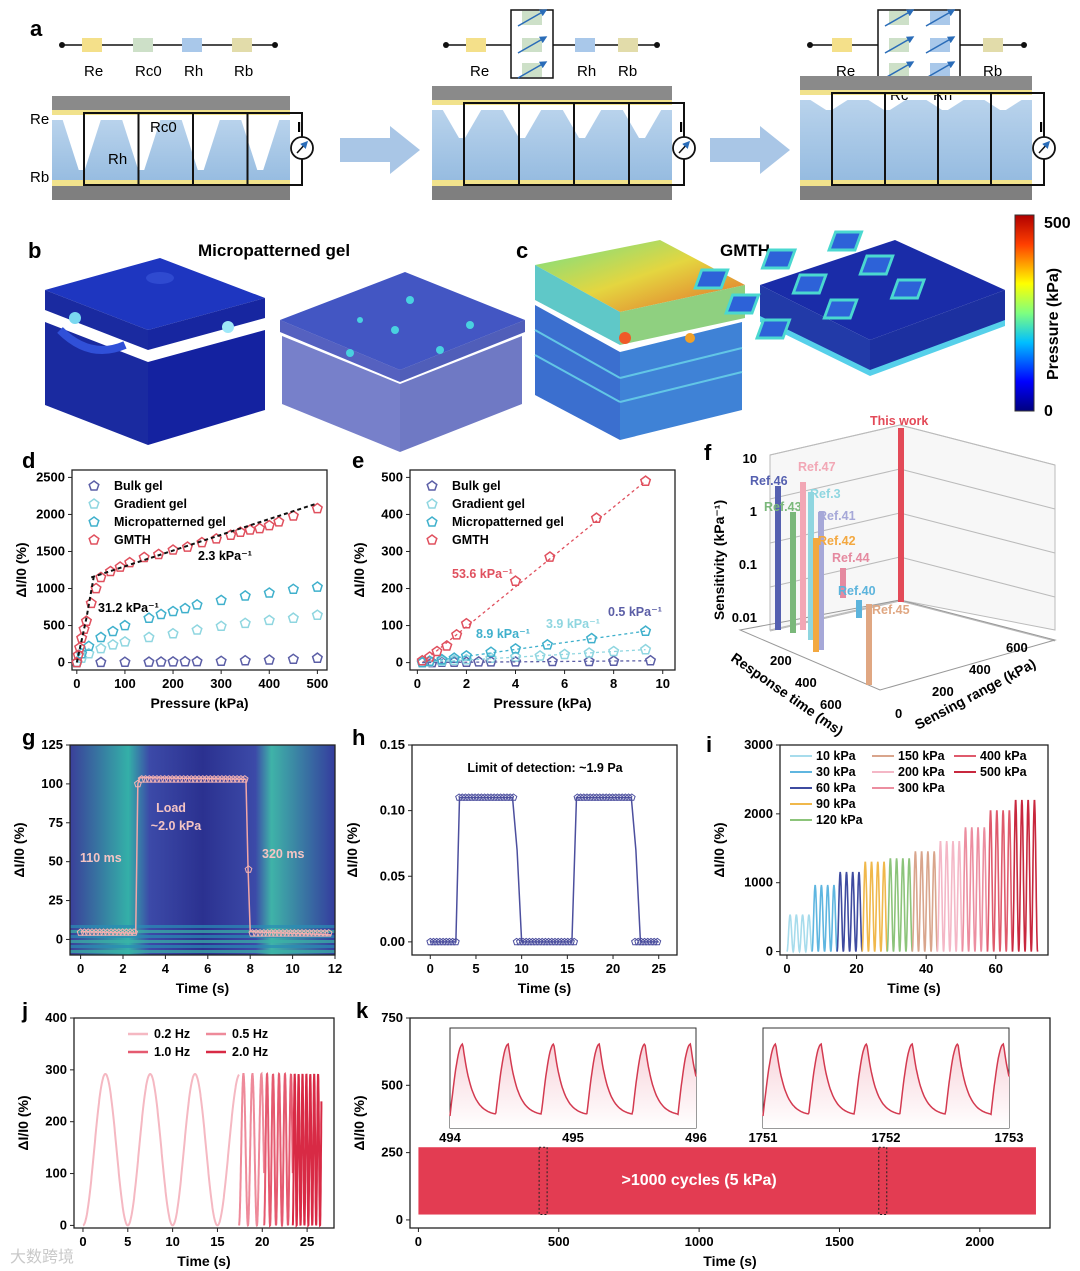  Describe the element at coordinates (94, 503) in the screenshot. I see `legend-marker` at that location.